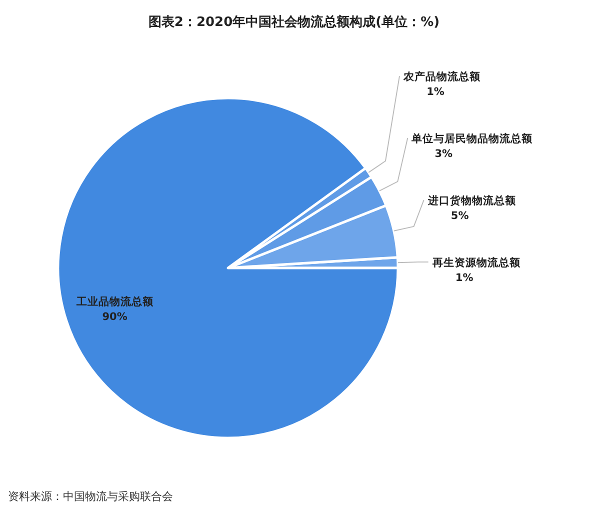 The image size is (589, 516). I want to click on slice-label: 工业品物流总额, so click(114, 301).